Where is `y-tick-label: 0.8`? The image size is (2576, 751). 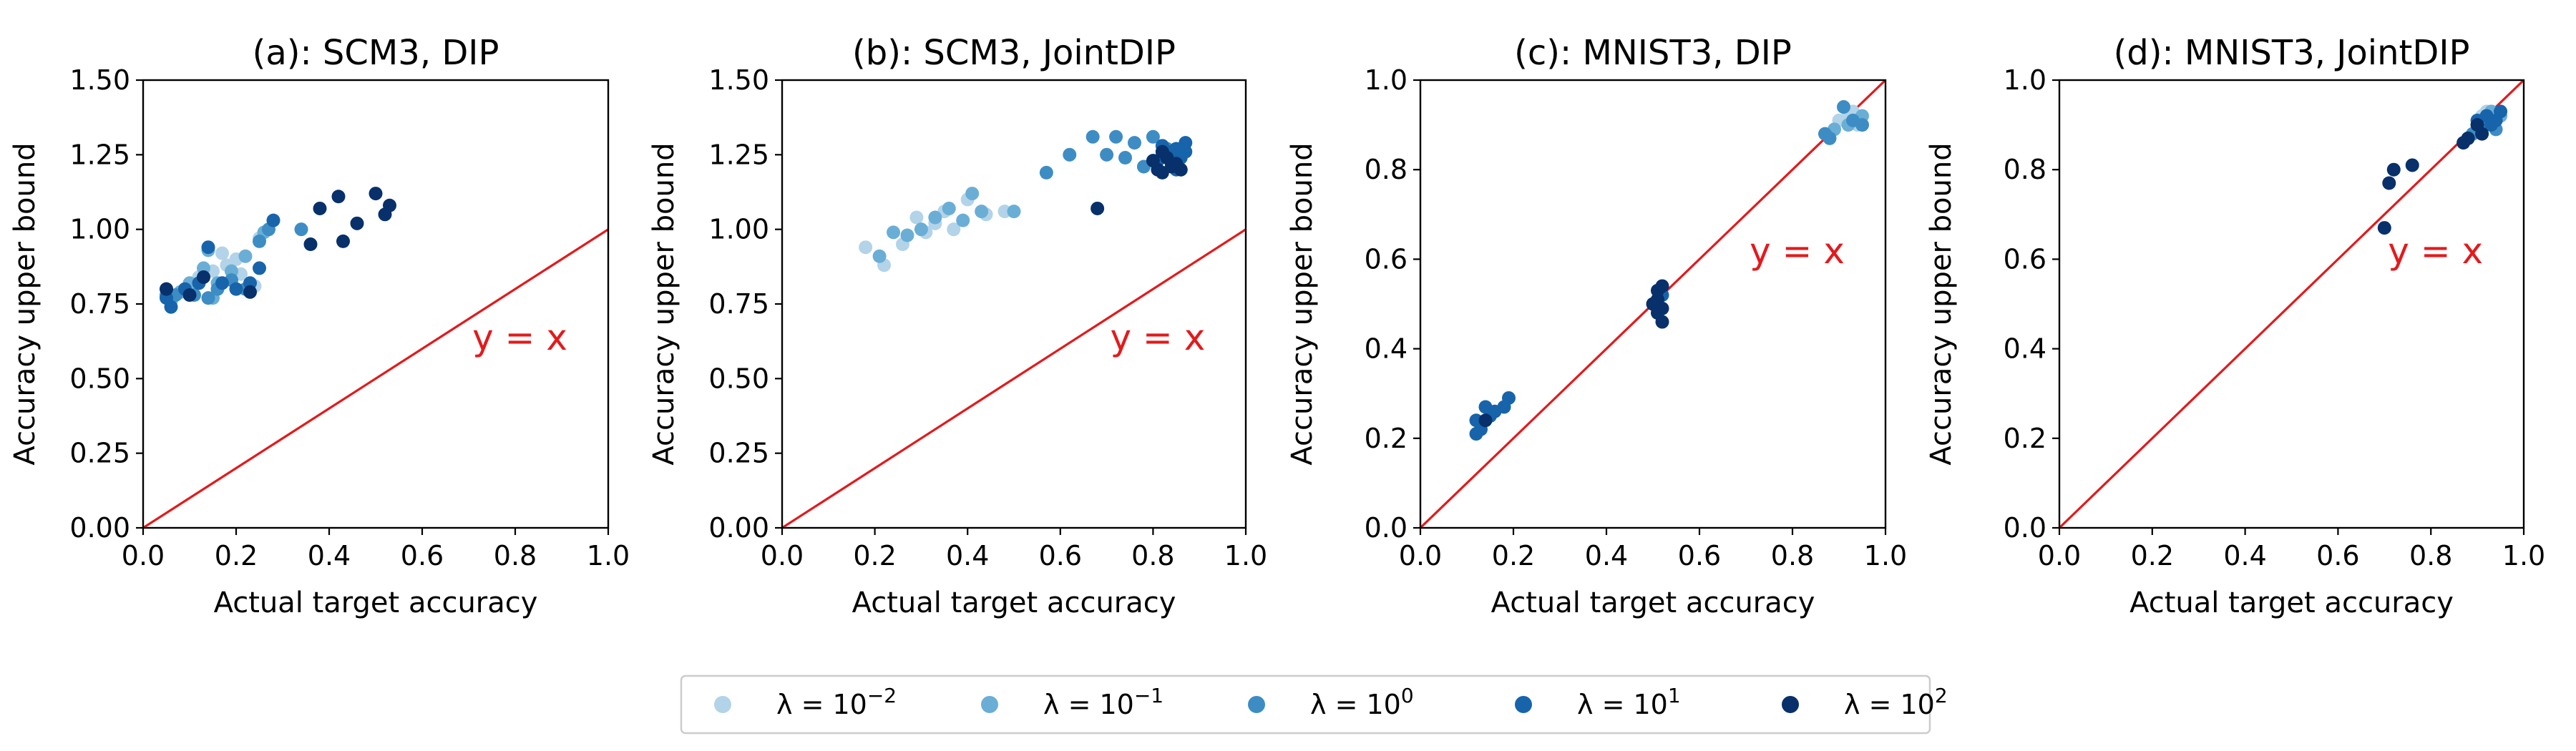
y-tick-label: 0.8 is located at coordinates (1386, 169).